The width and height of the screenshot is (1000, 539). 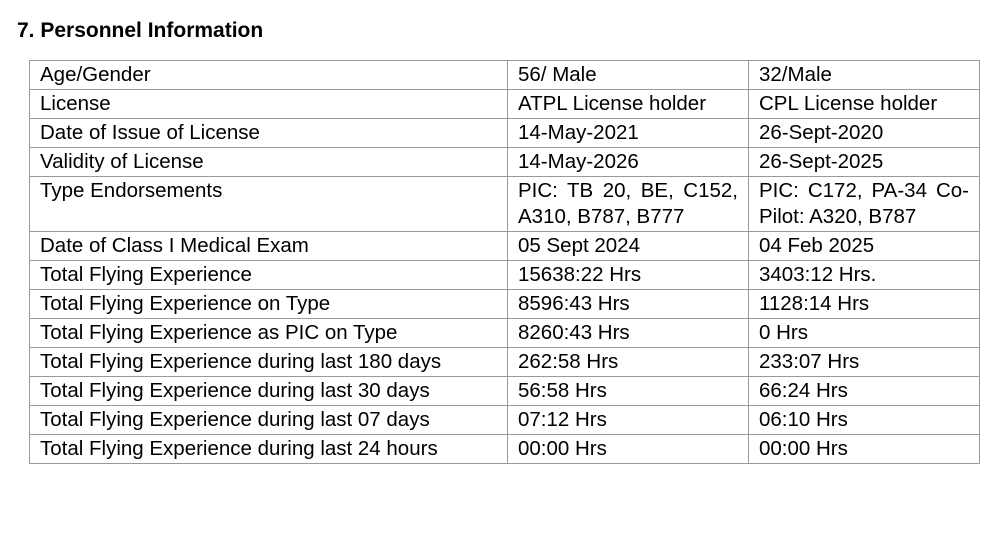 I want to click on row-label: License, so click(x=268, y=104).